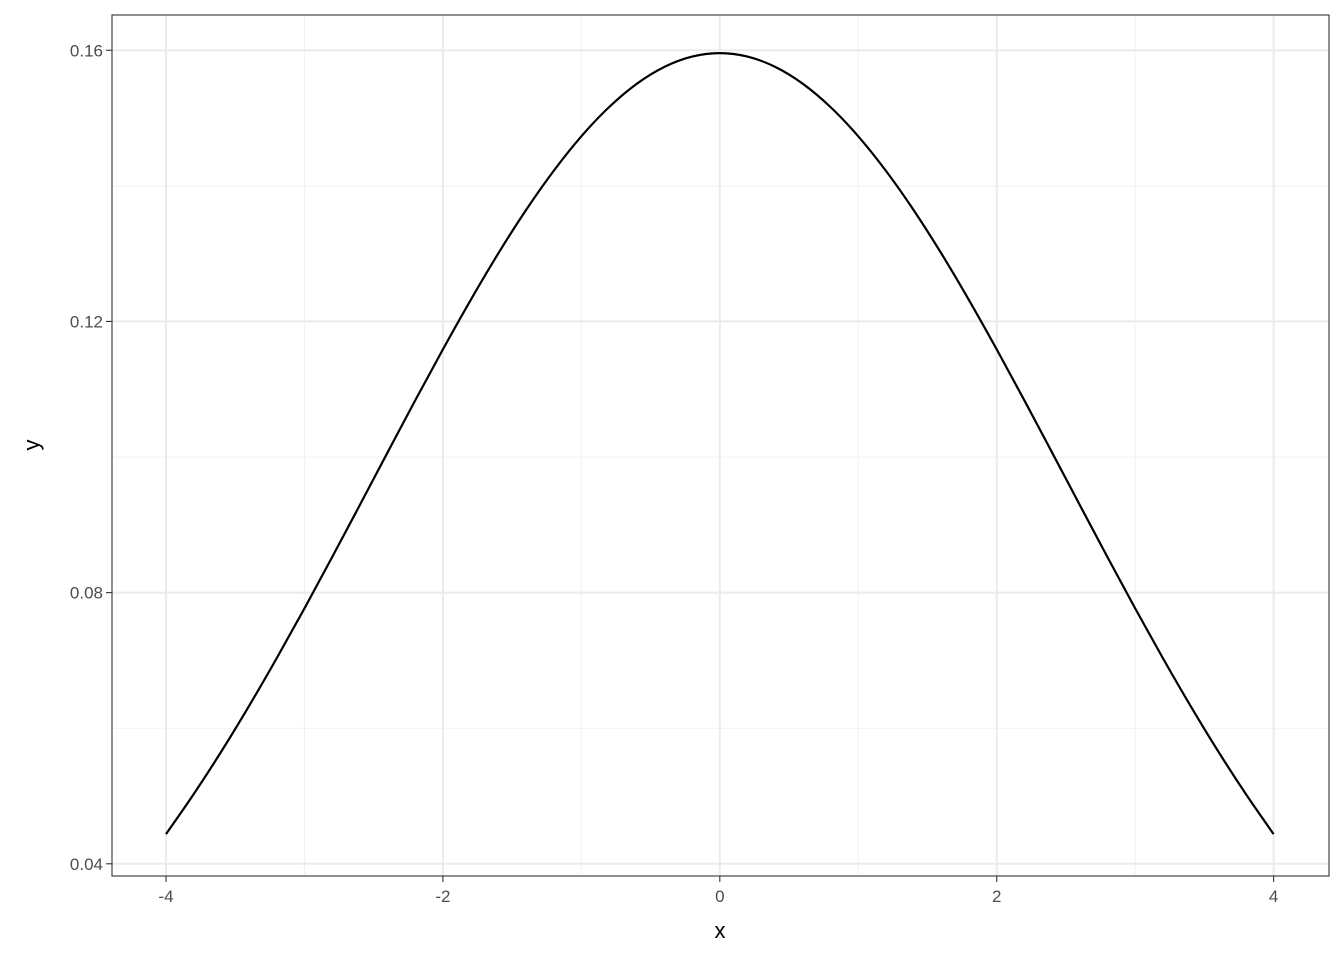  What do you see at coordinates (31, 445) in the screenshot?
I see `y-axis-label: y` at bounding box center [31, 445].